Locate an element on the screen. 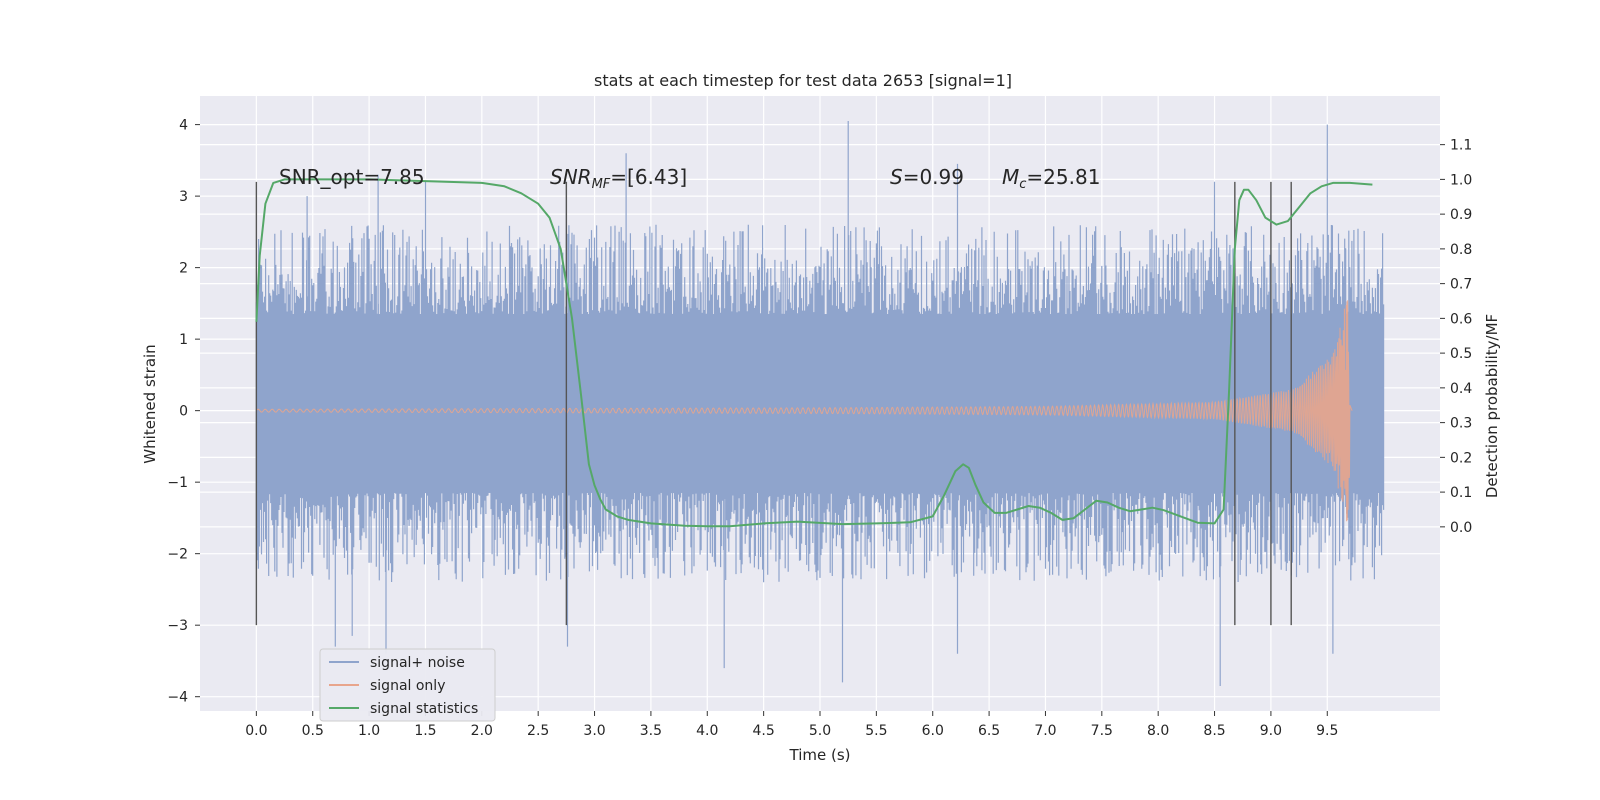  annotation-s: S=0.99 is located at coordinates (927, 177).